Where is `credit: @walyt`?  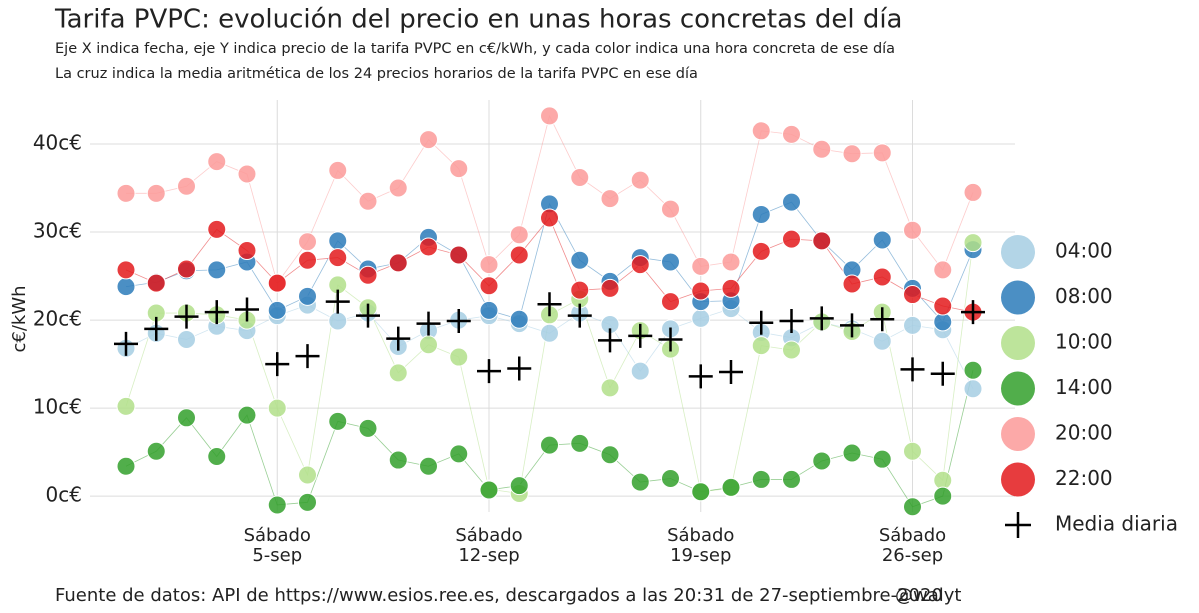
credit: @walyt is located at coordinates (928, 595).